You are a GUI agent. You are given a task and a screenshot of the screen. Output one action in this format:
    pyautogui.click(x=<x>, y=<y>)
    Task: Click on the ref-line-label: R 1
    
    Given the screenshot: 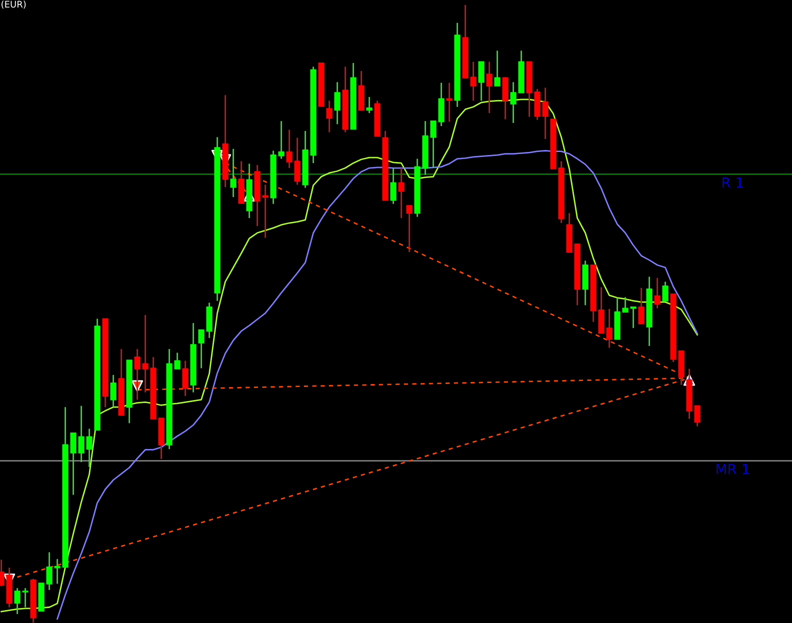 What is the action you would take?
    pyautogui.click(x=732, y=182)
    